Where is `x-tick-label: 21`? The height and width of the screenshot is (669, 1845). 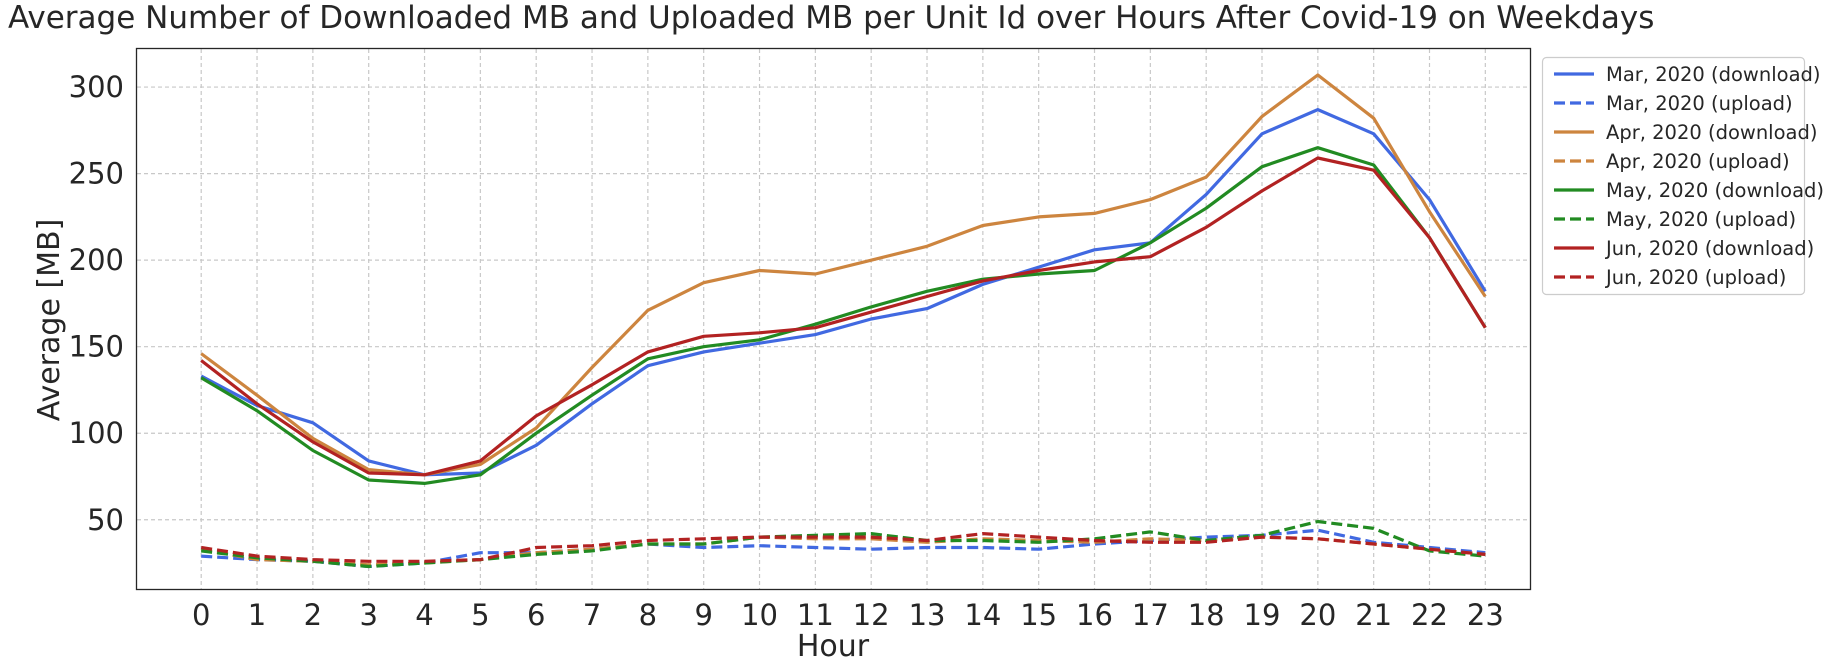
x-tick-label: 21 is located at coordinates (1373, 615).